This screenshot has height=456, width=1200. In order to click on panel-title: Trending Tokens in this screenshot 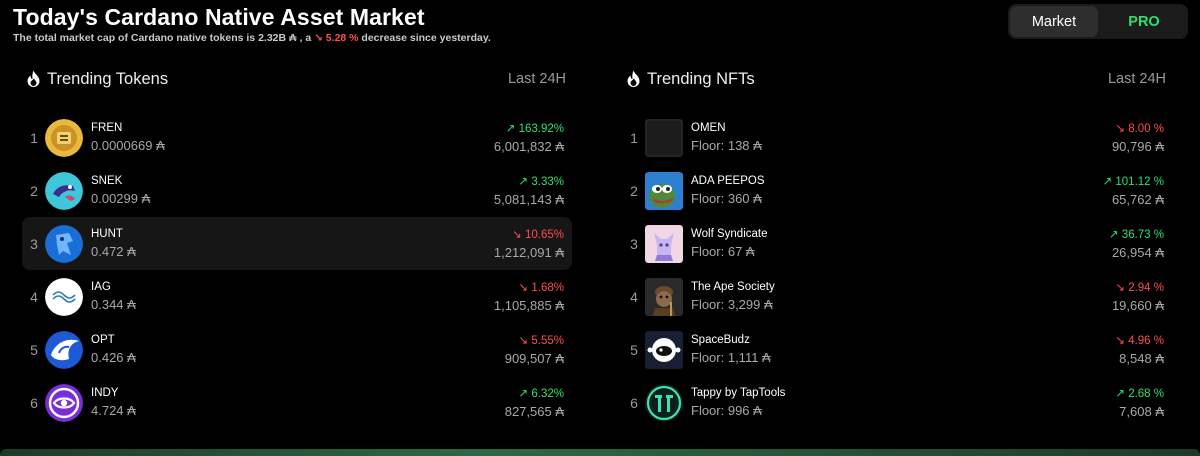, I will do `click(108, 78)`.